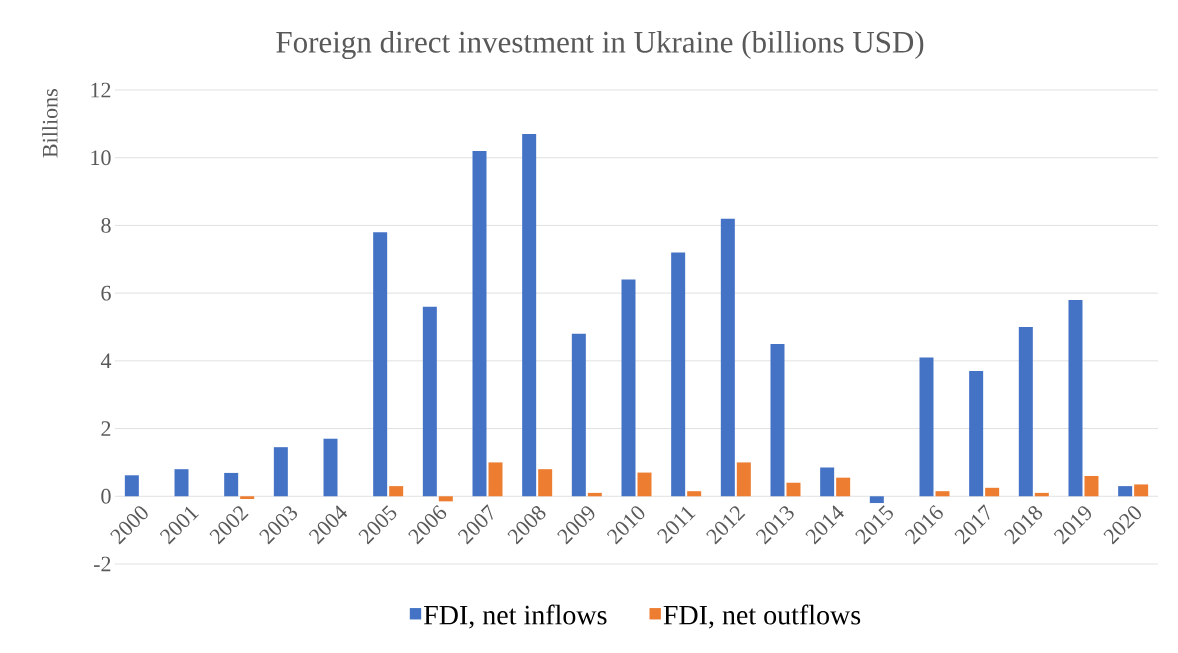  I want to click on legend-label: FDI, net outflows, so click(762, 616).